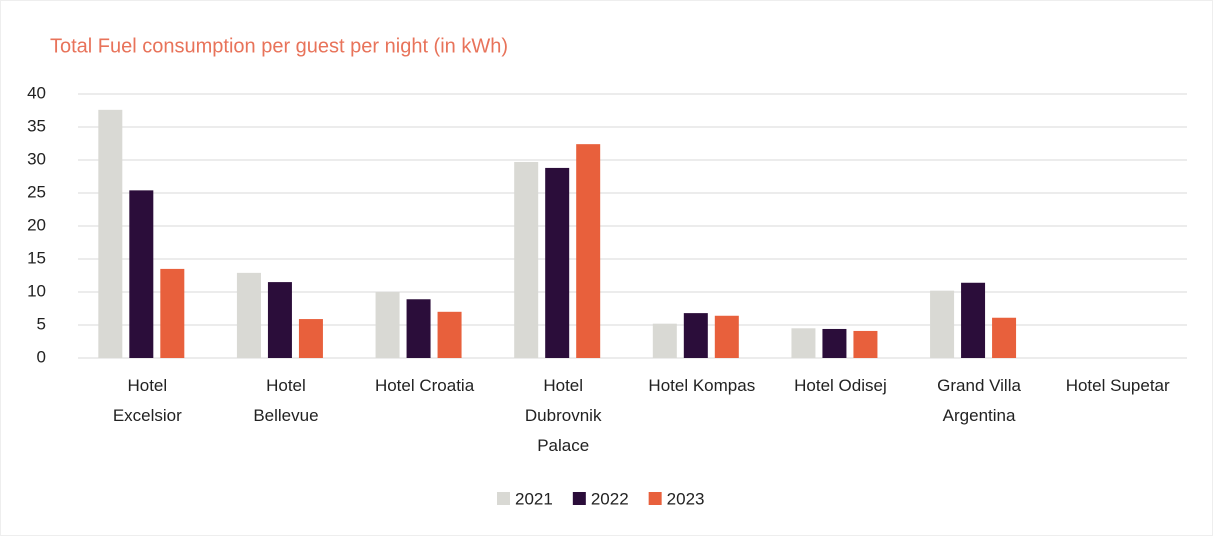 This screenshot has width=1213, height=536. Describe the element at coordinates (41, 323) in the screenshot. I see `y-tick-label: 5` at that location.